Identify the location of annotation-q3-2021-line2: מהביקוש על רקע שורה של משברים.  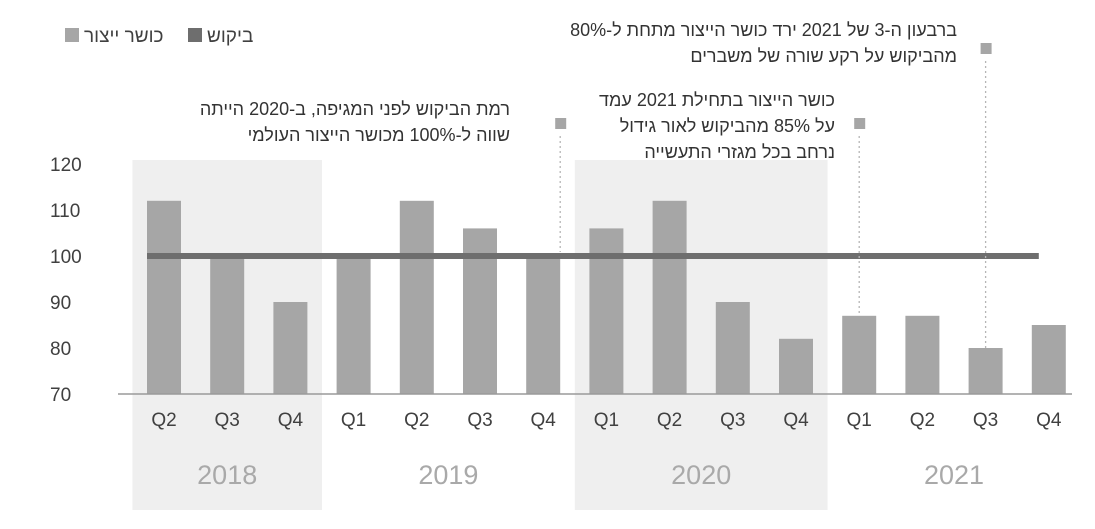
(823, 56).